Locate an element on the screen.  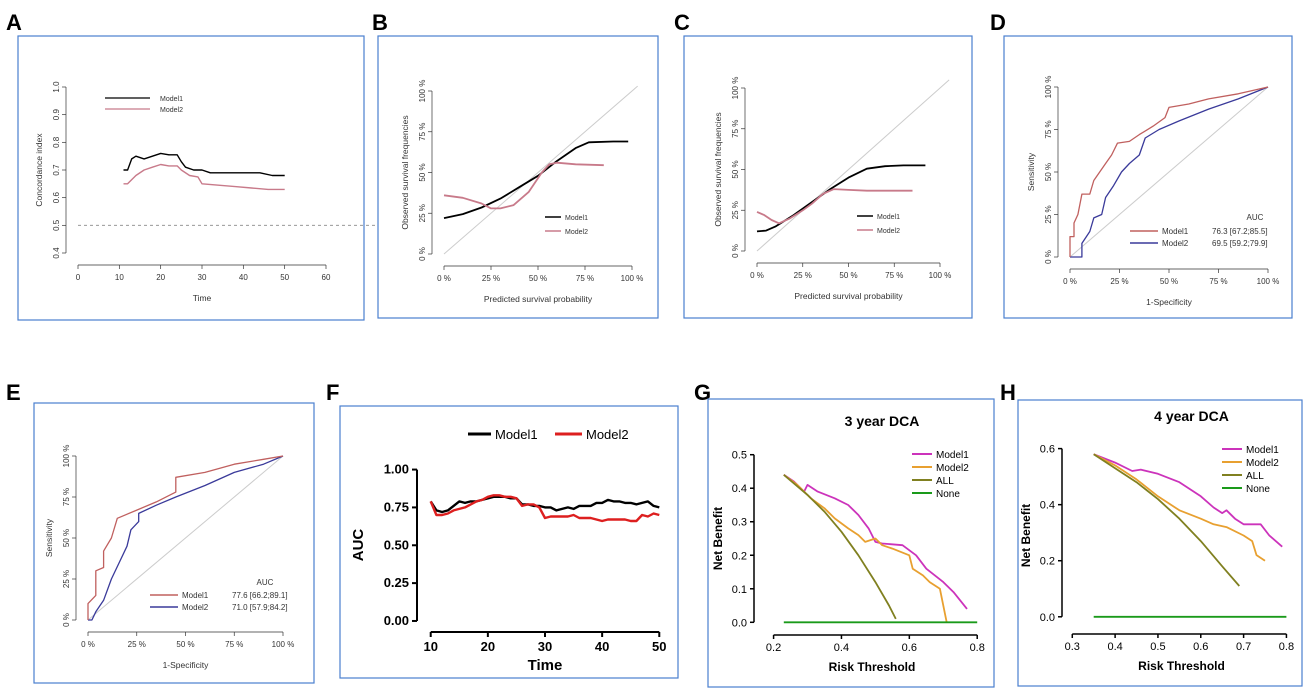
y-tick-label: 0.6 is located at coordinates (1047, 450).